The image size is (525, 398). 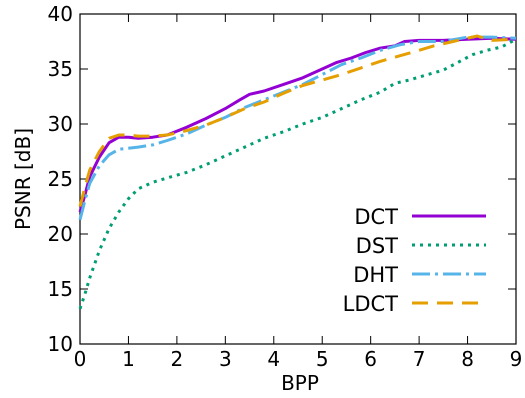 I want to click on legend-label-dht: DHT, so click(x=375, y=275).